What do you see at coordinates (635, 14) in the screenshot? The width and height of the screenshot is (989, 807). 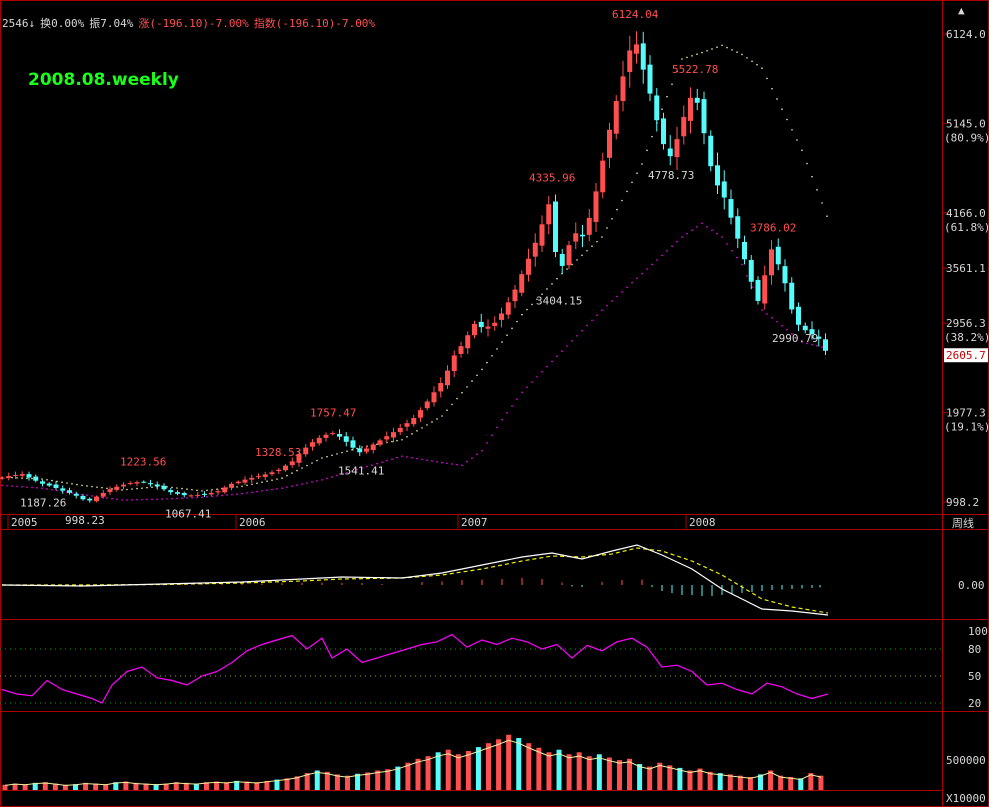 I see `annotation-label: 6124.04` at bounding box center [635, 14].